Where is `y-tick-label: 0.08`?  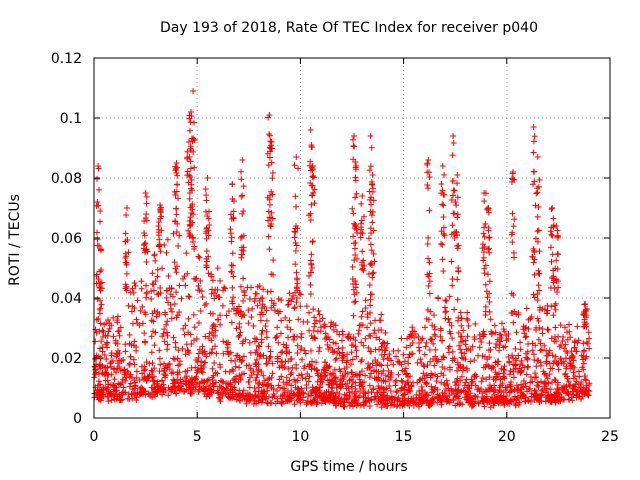 y-tick-label: 0.08 is located at coordinates (66, 179).